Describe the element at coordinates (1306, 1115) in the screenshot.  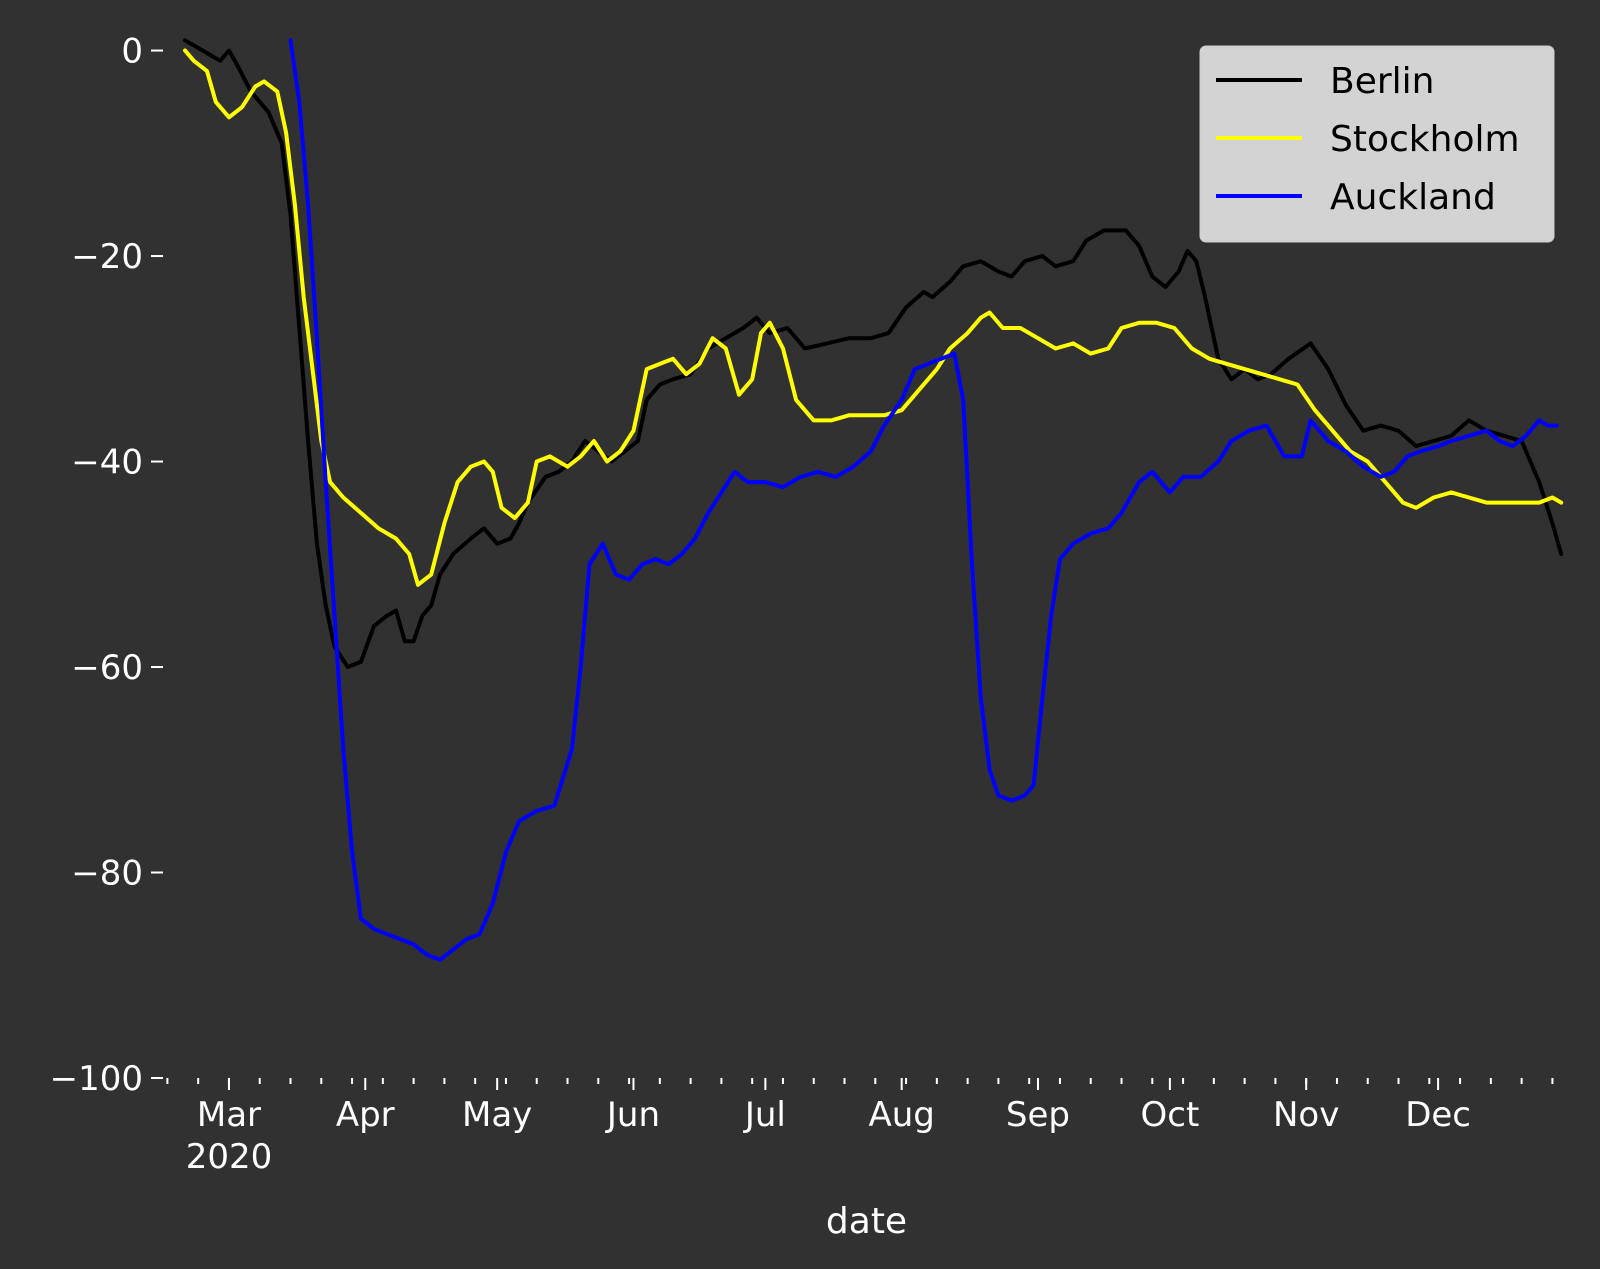
I see `x-tick-label: Nov` at that location.